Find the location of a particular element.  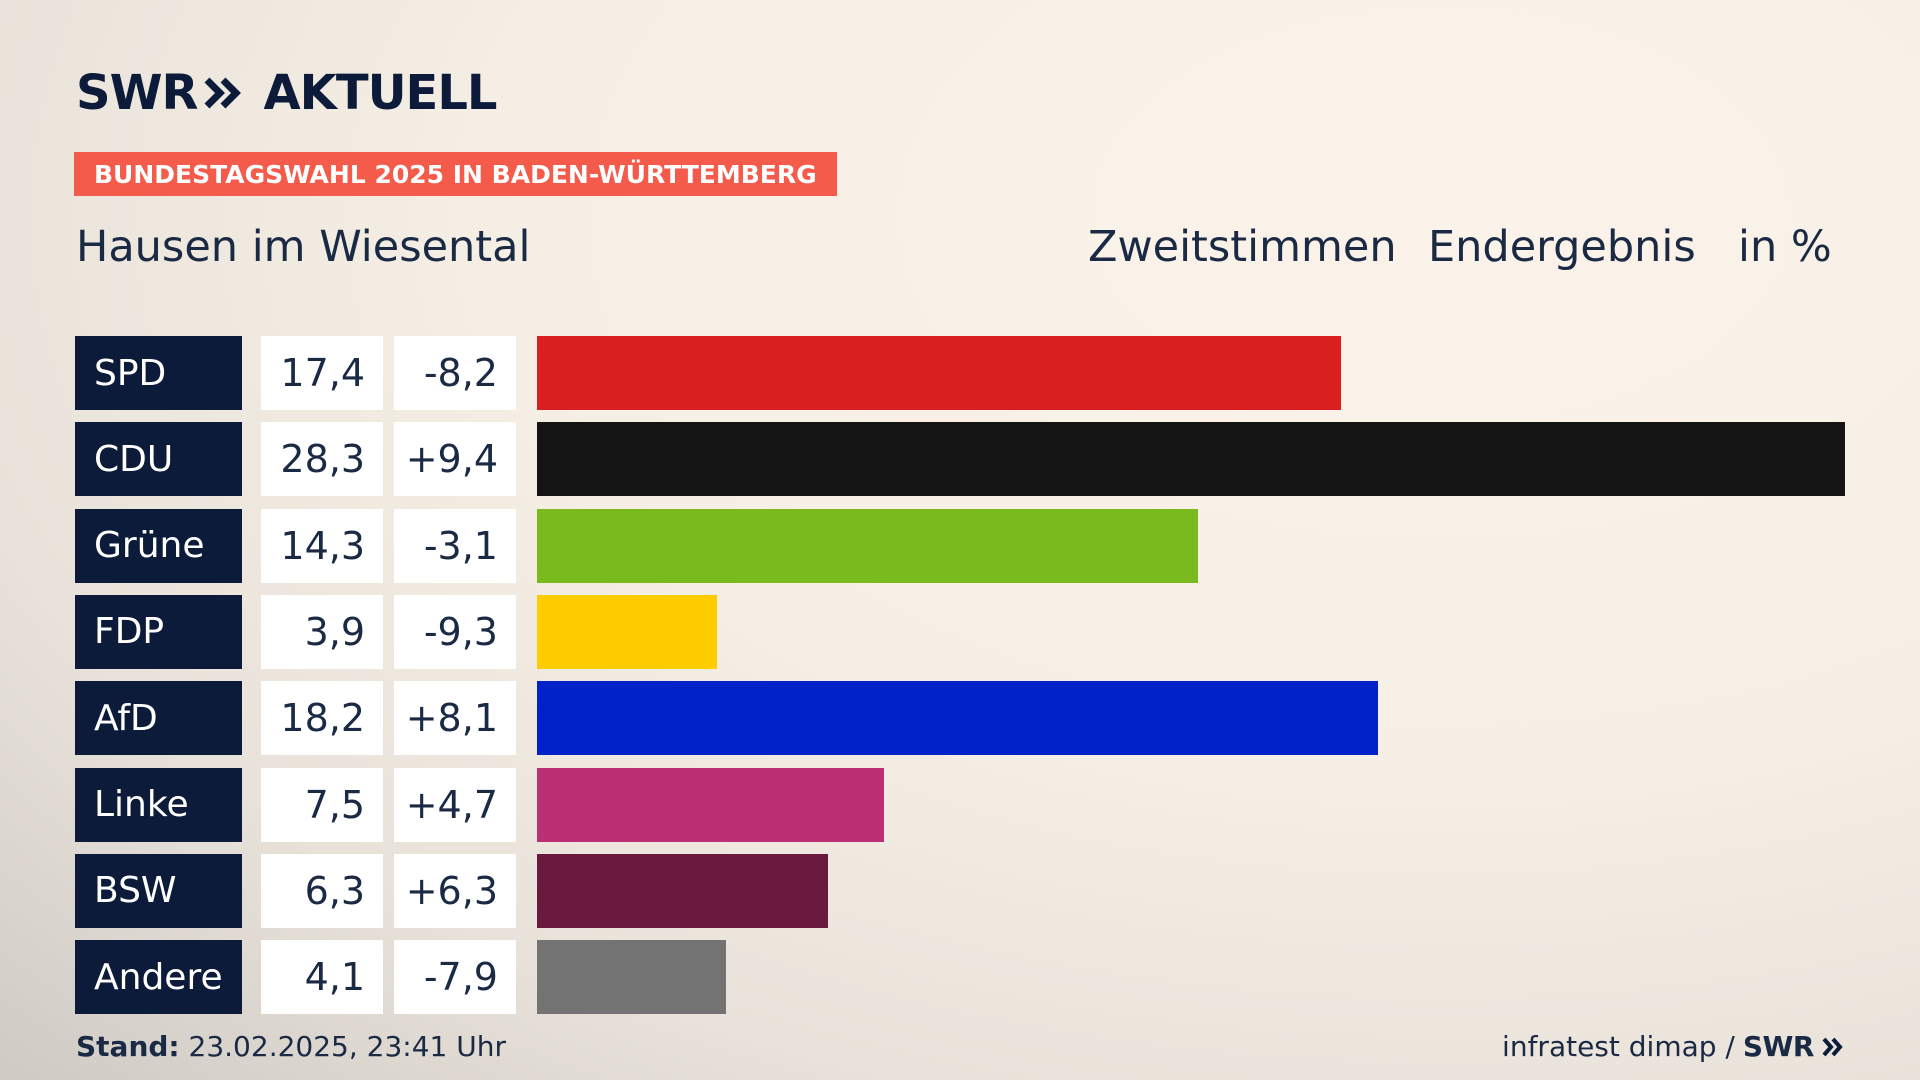

source-brand: SWR is located at coordinates (1778, 1046).